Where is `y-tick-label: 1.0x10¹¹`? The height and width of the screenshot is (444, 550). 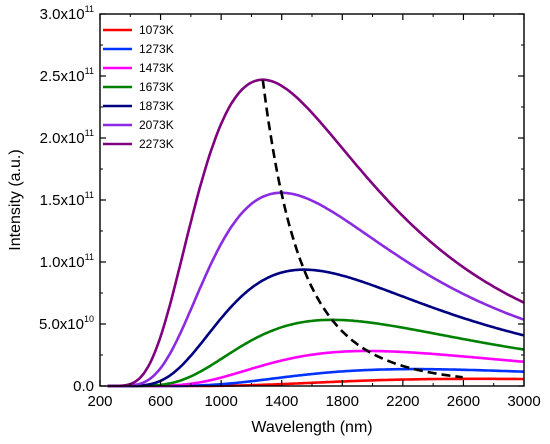 y-tick-label: 1.0x10¹¹ is located at coordinates (67, 261).